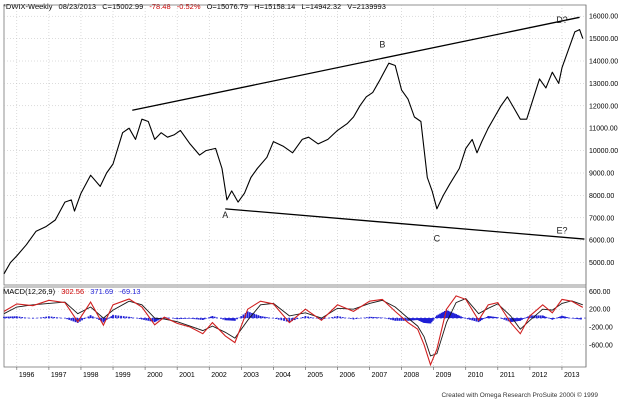  What do you see at coordinates (347, 375) in the screenshot?
I see `x-tick-label: 2006` at bounding box center [347, 375].